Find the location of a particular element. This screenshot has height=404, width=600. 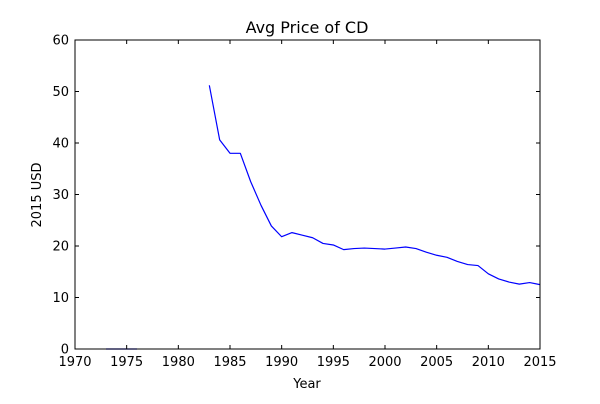

y-axis-label: 2015 USD is located at coordinates (37, 195).